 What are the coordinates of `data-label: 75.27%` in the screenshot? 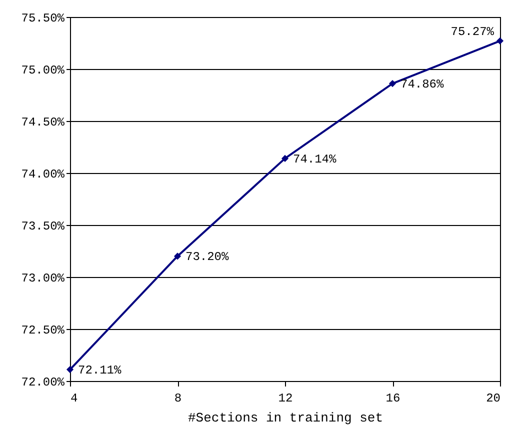 It's located at (472, 31).